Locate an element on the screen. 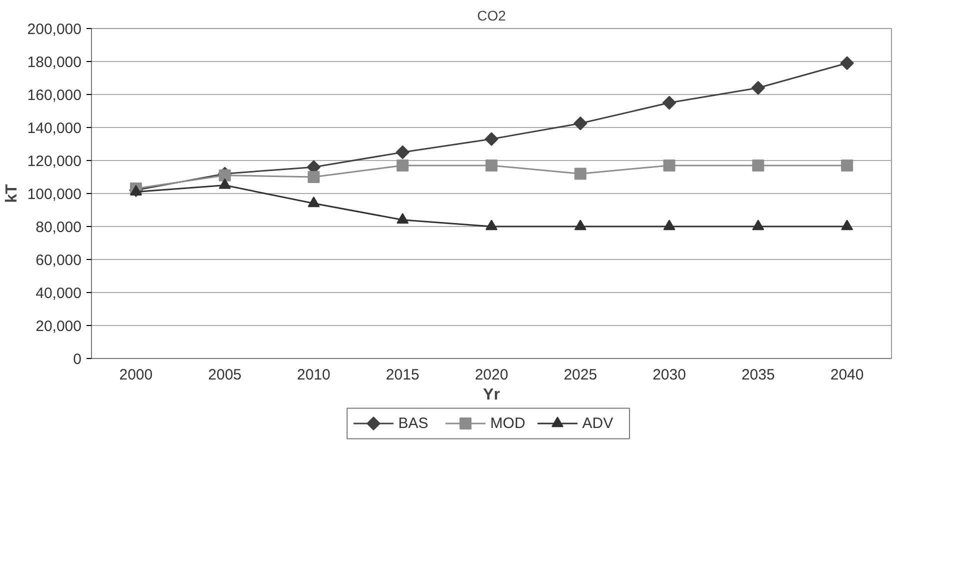 This screenshot has height=569, width=969. y-tick-label: 180,000 is located at coordinates (54, 62).